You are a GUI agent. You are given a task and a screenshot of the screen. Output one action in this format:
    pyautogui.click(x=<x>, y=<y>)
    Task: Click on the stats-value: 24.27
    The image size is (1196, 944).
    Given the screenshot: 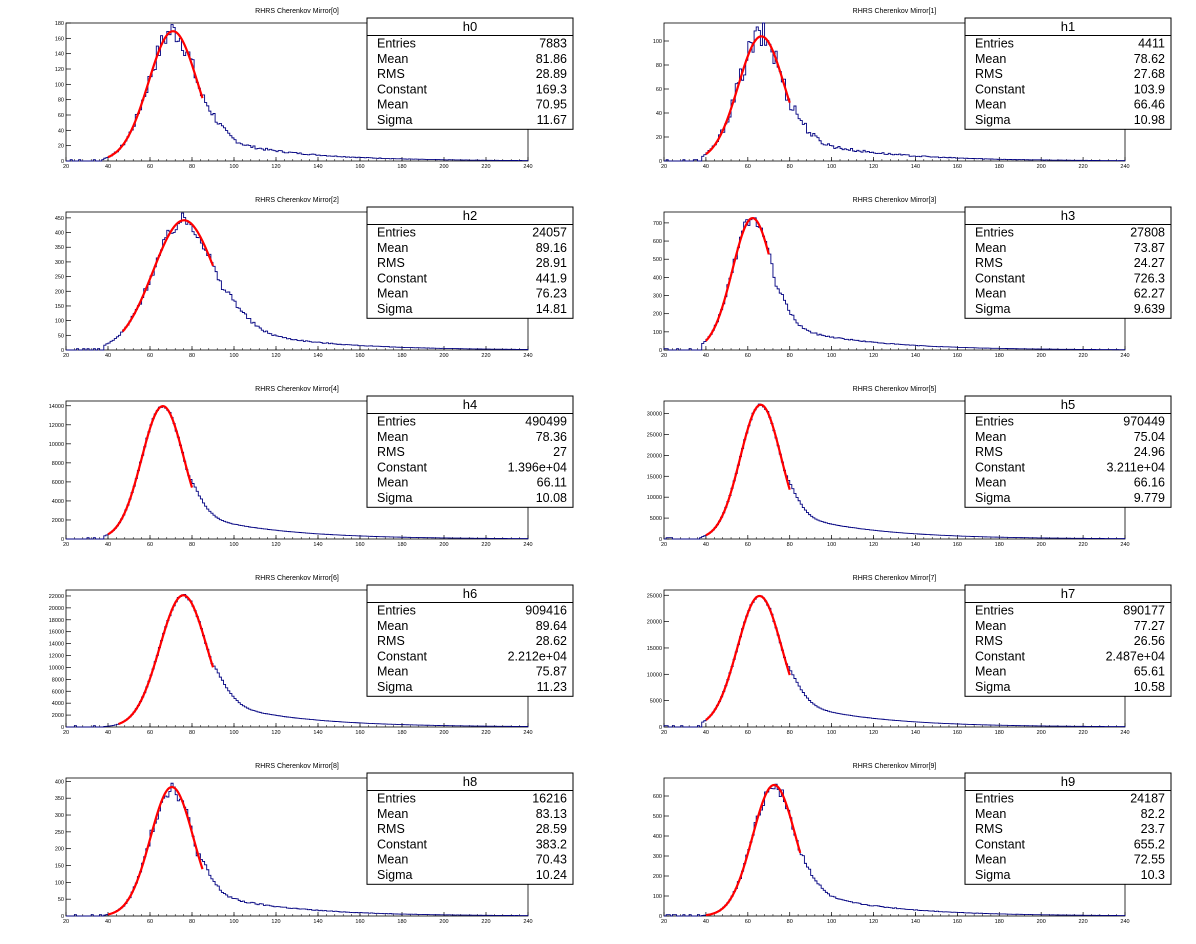 What is the action you would take?
    pyautogui.click(x=1149, y=263)
    